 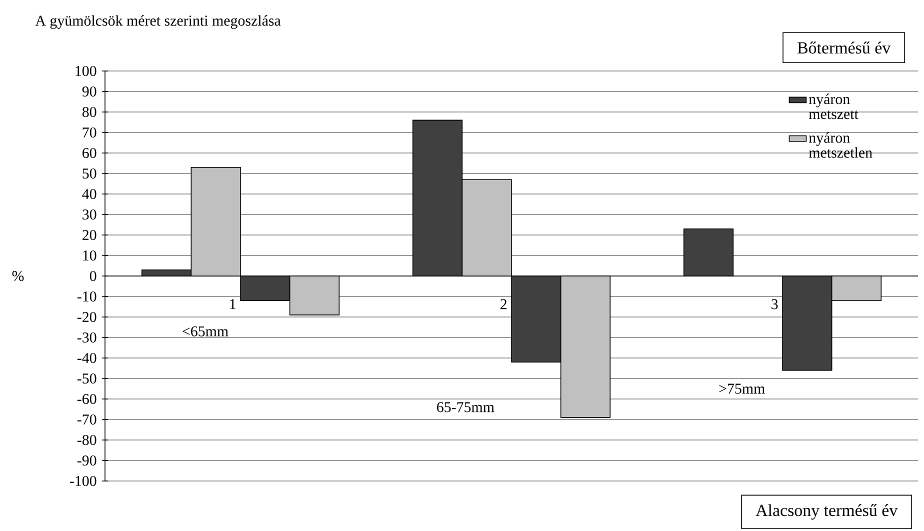 I want to click on y-tick-label: -60, so click(x=86, y=399).